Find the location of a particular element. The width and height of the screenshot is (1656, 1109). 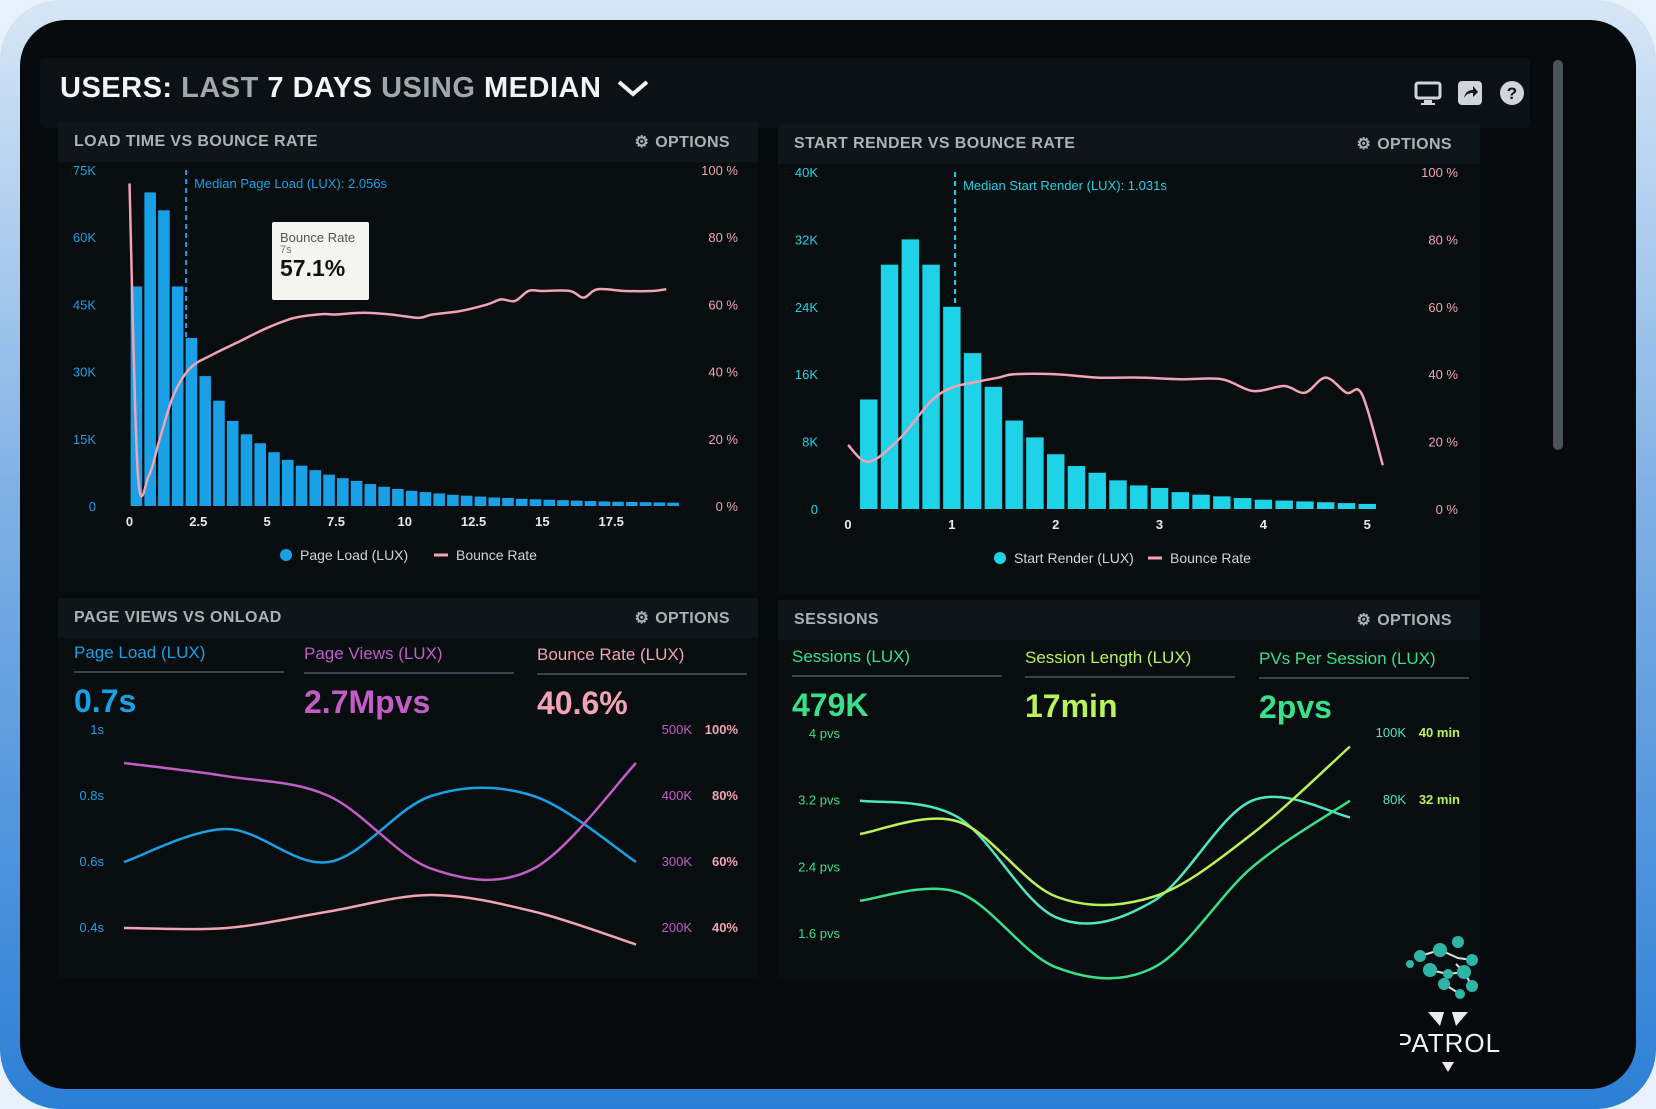

metric-label: PVs Per Session (LUX) is located at coordinates (1364, 664).